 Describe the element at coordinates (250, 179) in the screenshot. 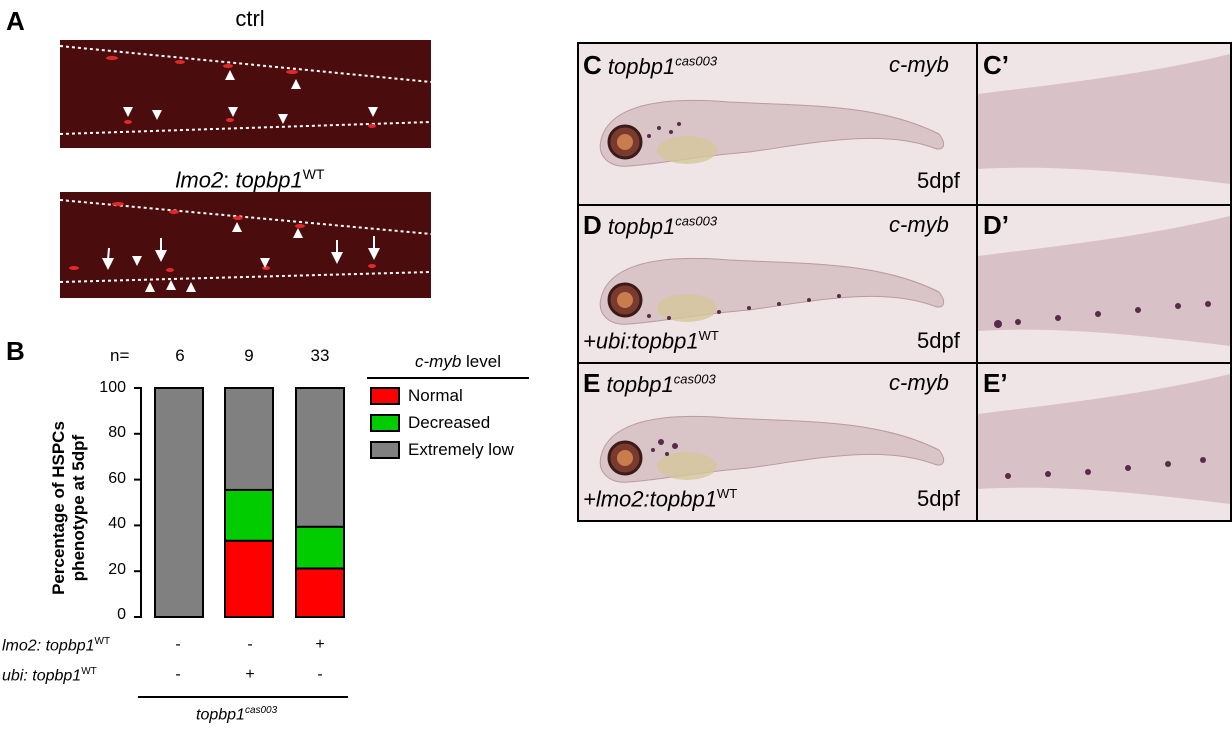

I see `lmo2-topbp1-label: lmo2: topbp1WT` at that location.